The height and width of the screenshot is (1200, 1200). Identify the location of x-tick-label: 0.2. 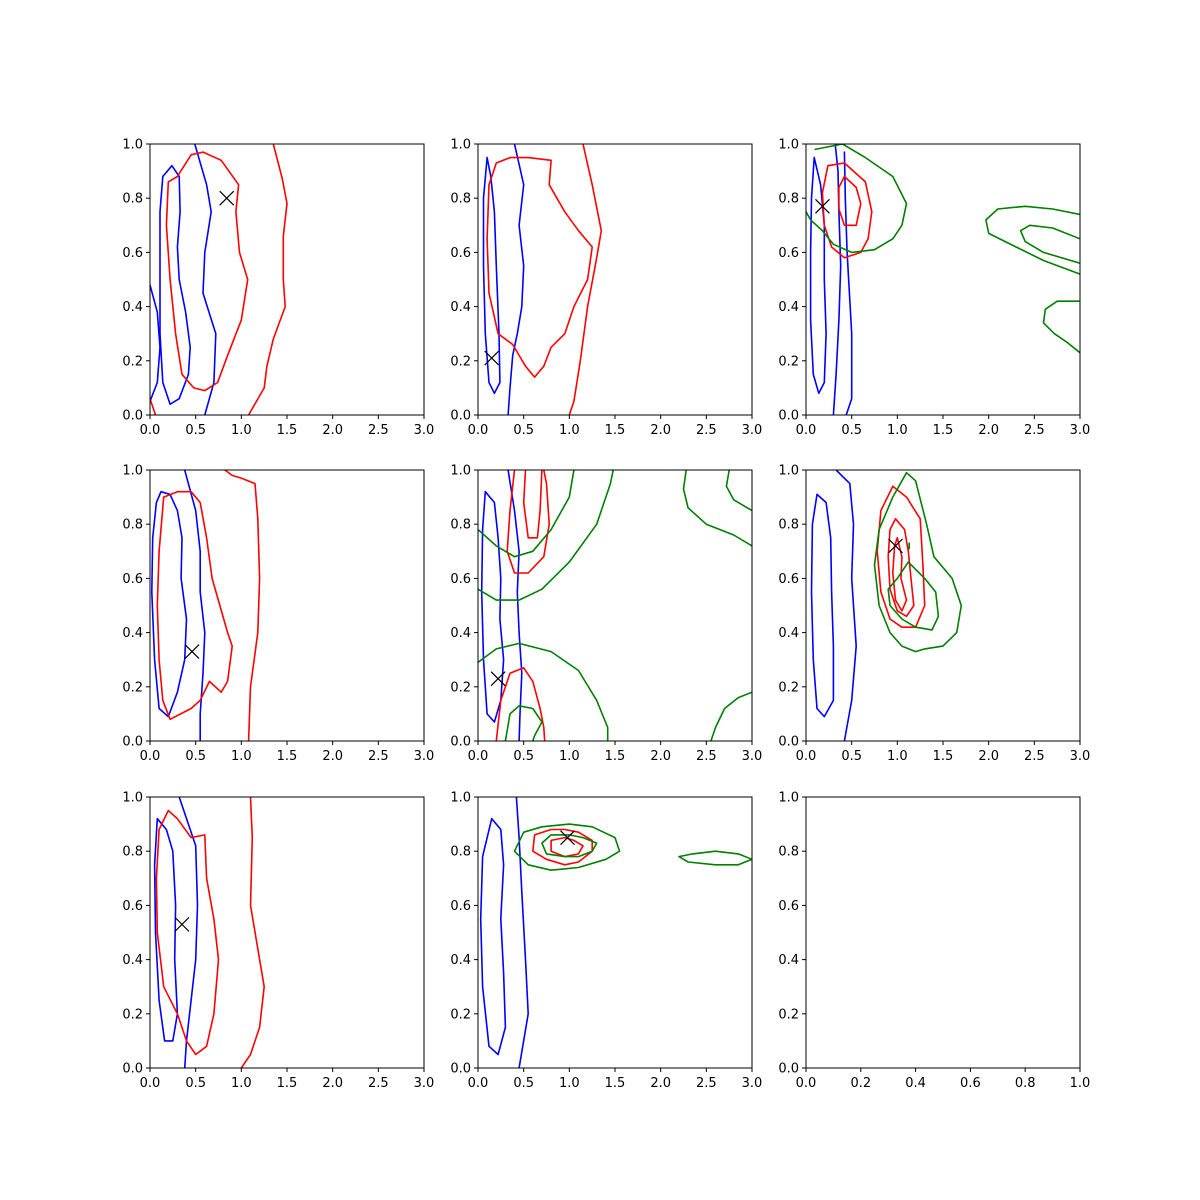
(860, 1083).